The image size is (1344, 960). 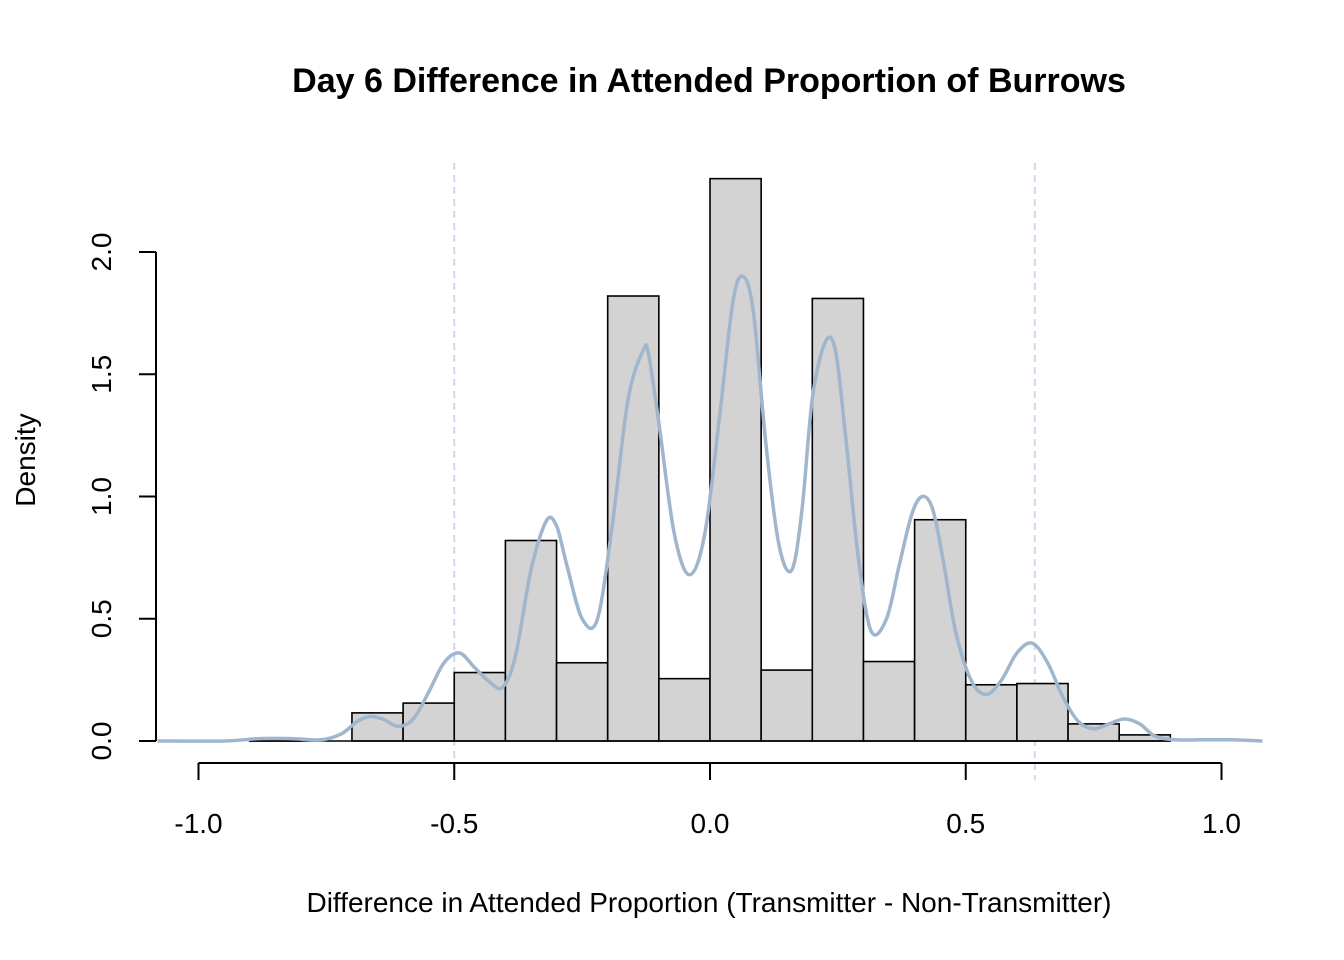 What do you see at coordinates (707, 800) in the screenshot?
I see `x-axis: -1.0 -0.5 0.0 0.5 1.0` at bounding box center [707, 800].